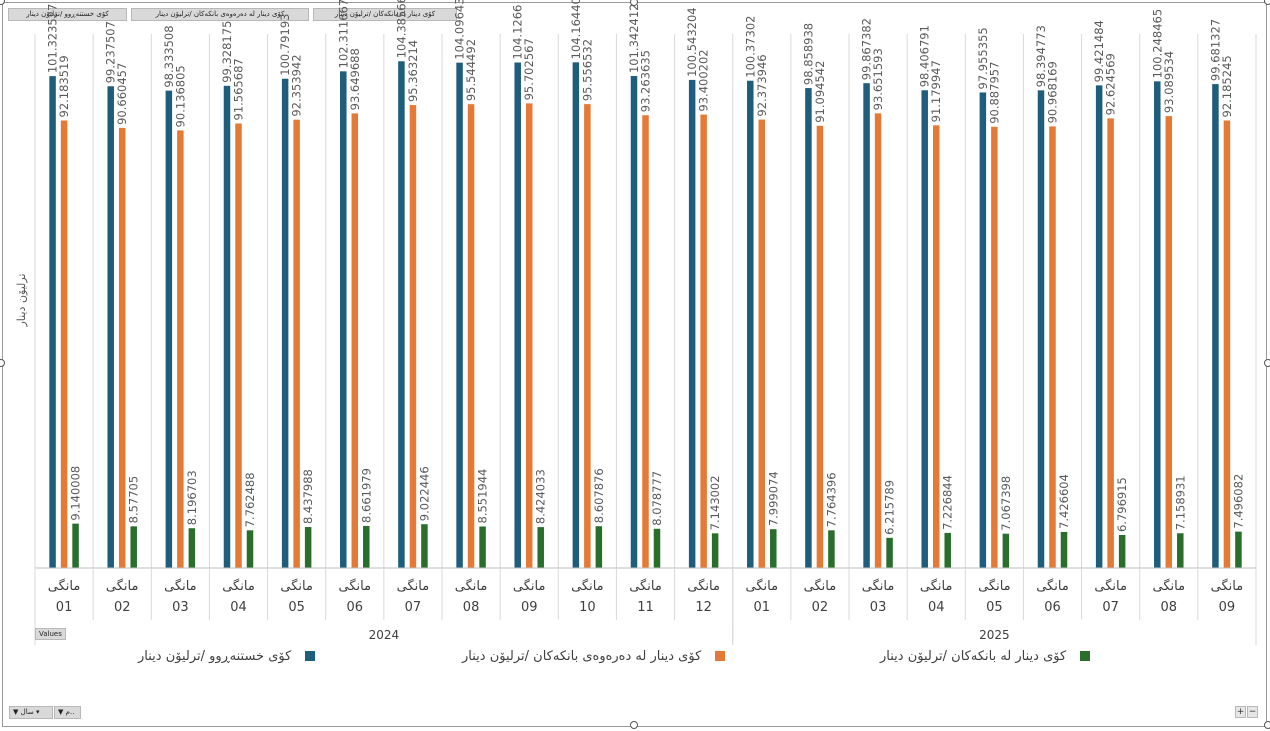 Image resolution: width=1270 pixels, height=731 pixels. Describe the element at coordinates (634, 725) in the screenshot. I see `resize-handle-bottom` at that location.